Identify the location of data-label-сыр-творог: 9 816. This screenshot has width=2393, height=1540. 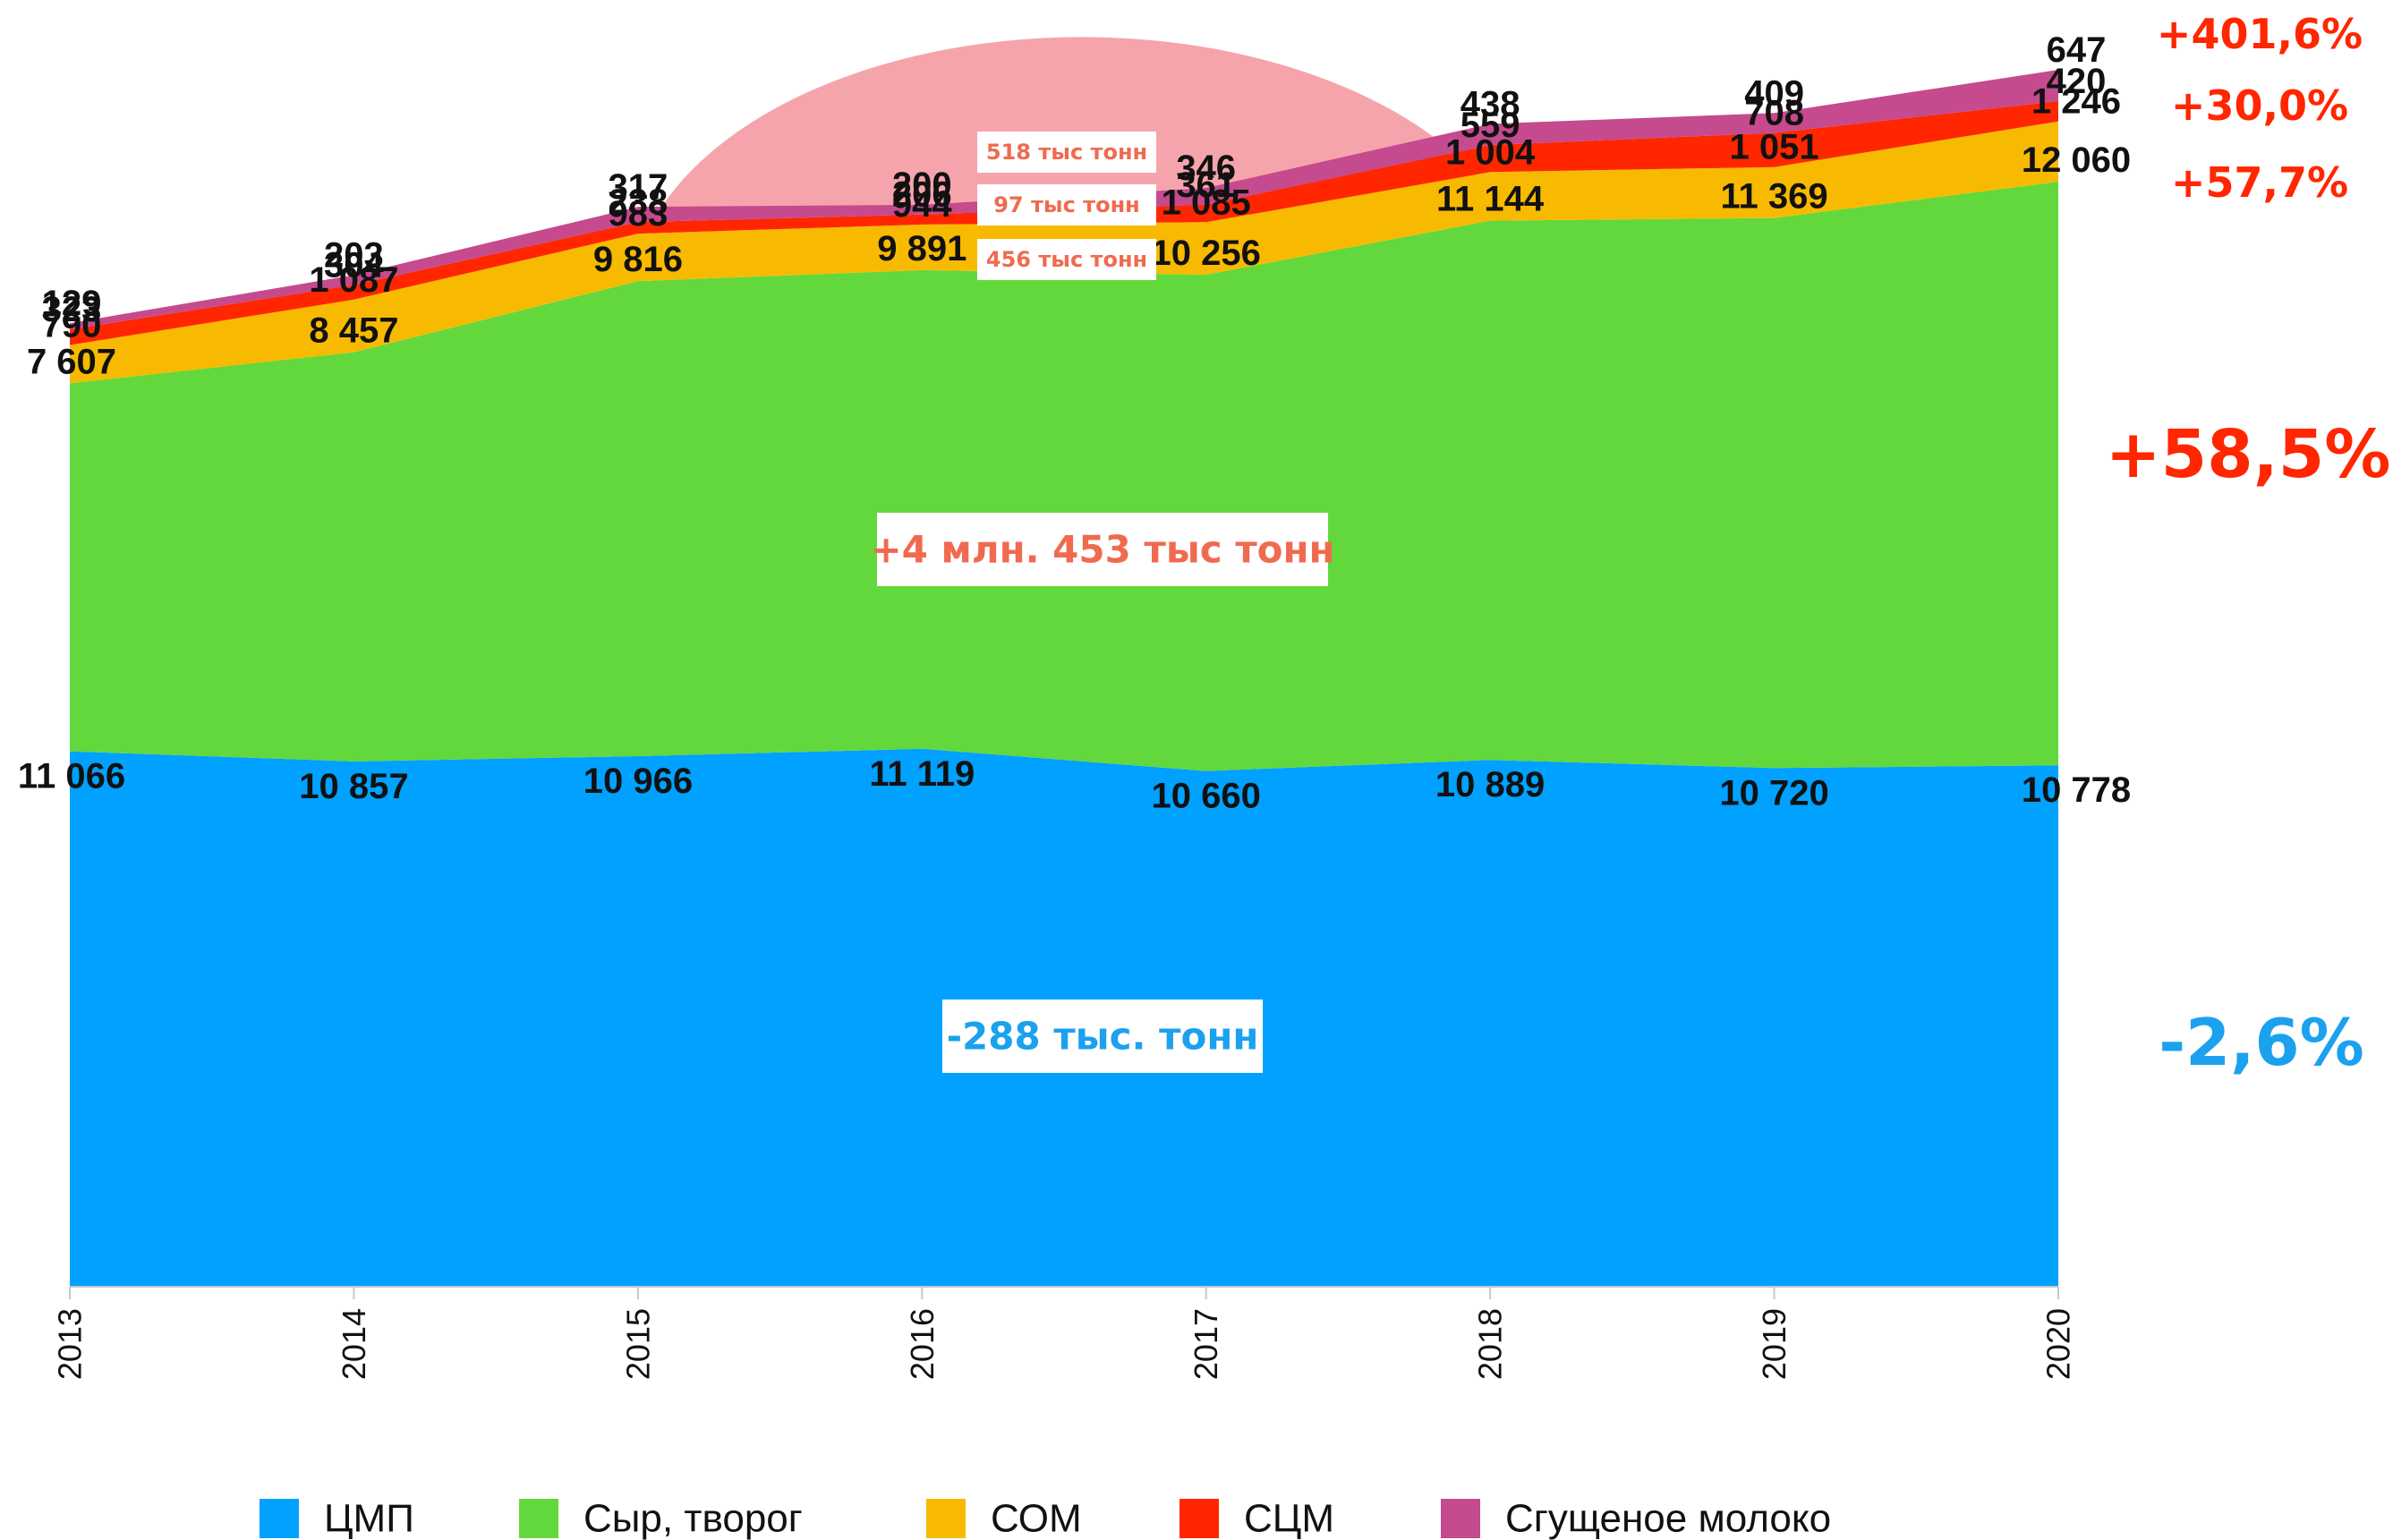
(638, 260).